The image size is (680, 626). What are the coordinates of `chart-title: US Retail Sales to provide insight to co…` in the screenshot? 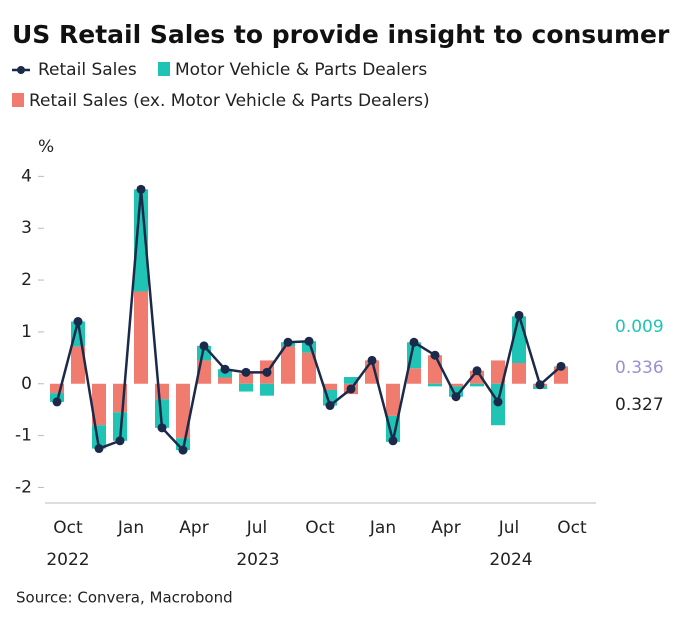 It's located at (341, 34).